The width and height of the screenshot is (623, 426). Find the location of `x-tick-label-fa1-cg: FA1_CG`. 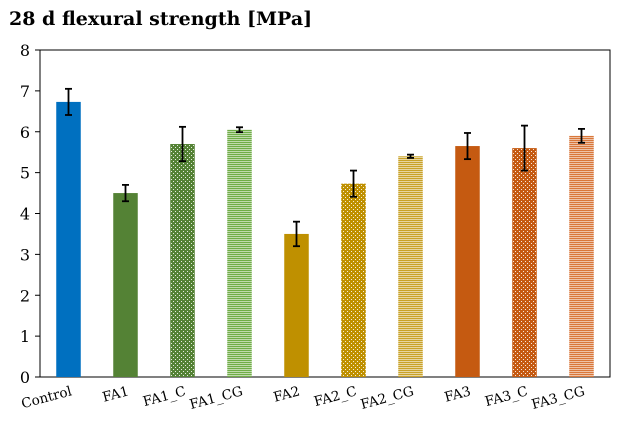

x-tick-label-fa1-cg: FA1_CG is located at coordinates (216, 398).